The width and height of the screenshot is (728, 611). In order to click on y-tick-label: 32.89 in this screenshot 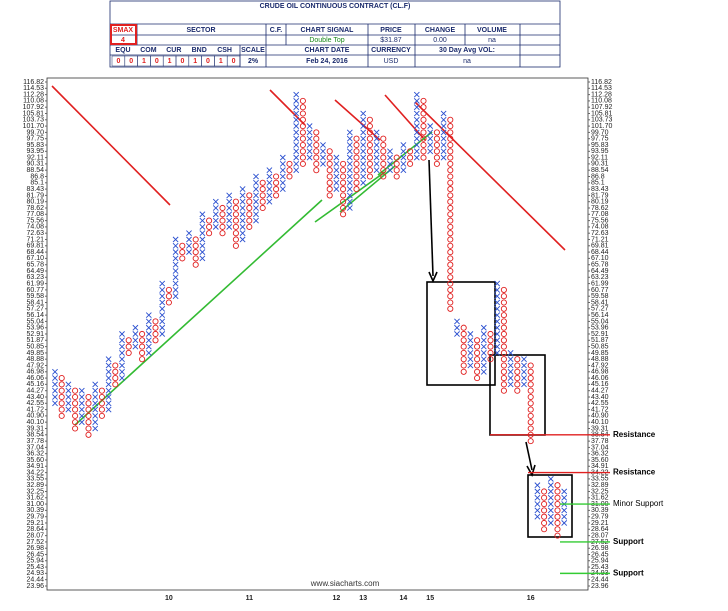, I will do `click(35, 485)`.